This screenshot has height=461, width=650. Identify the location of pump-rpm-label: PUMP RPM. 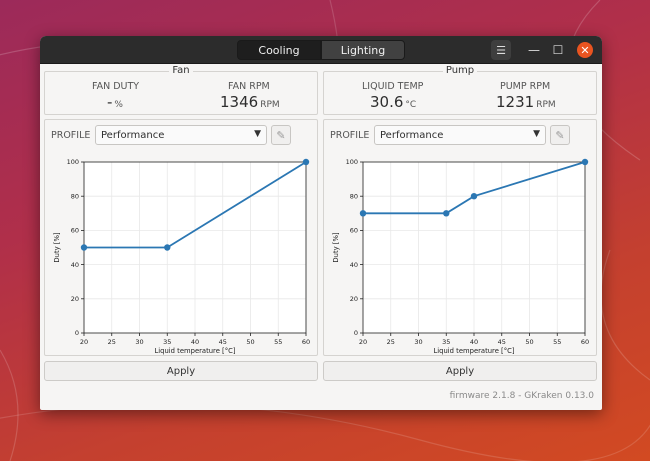
(525, 86).